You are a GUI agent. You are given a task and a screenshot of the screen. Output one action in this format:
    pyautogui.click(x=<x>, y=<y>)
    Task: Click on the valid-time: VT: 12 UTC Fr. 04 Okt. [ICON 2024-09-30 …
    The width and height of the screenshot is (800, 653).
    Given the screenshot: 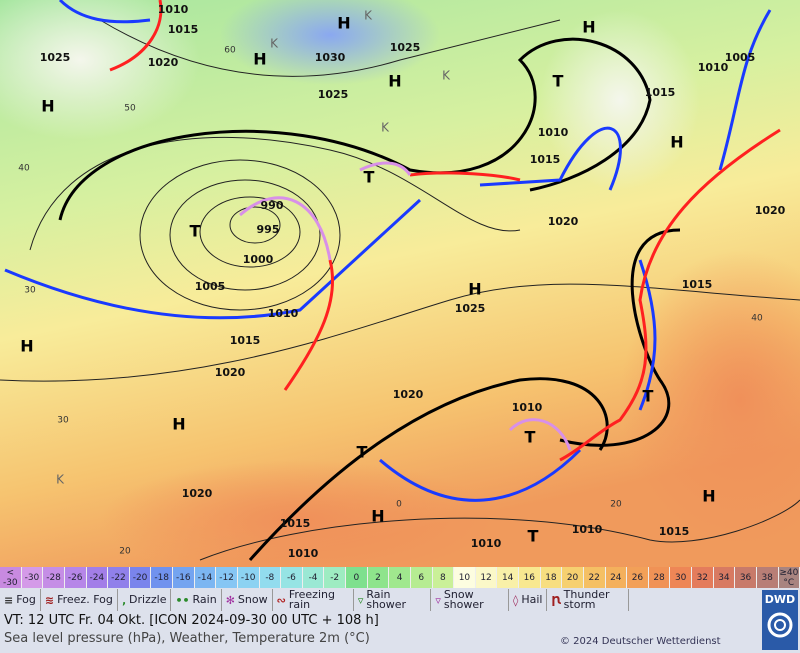 What is the action you would take?
    pyautogui.click(x=191, y=620)
    